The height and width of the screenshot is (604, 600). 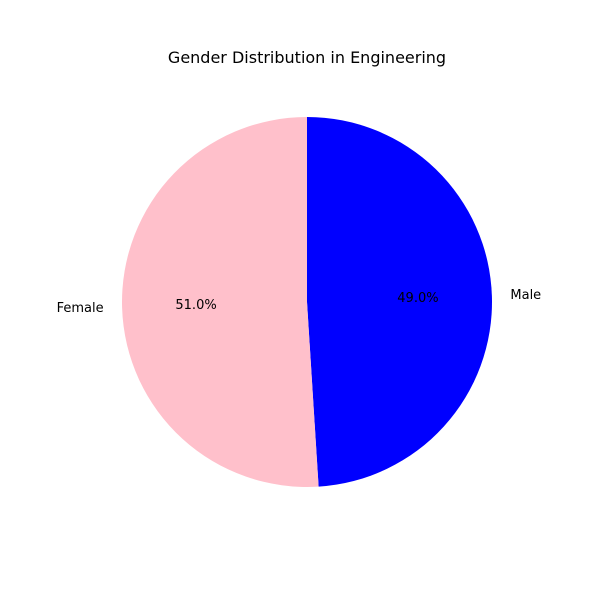 What do you see at coordinates (80, 308) in the screenshot?
I see `slice-label-female: Female` at bounding box center [80, 308].